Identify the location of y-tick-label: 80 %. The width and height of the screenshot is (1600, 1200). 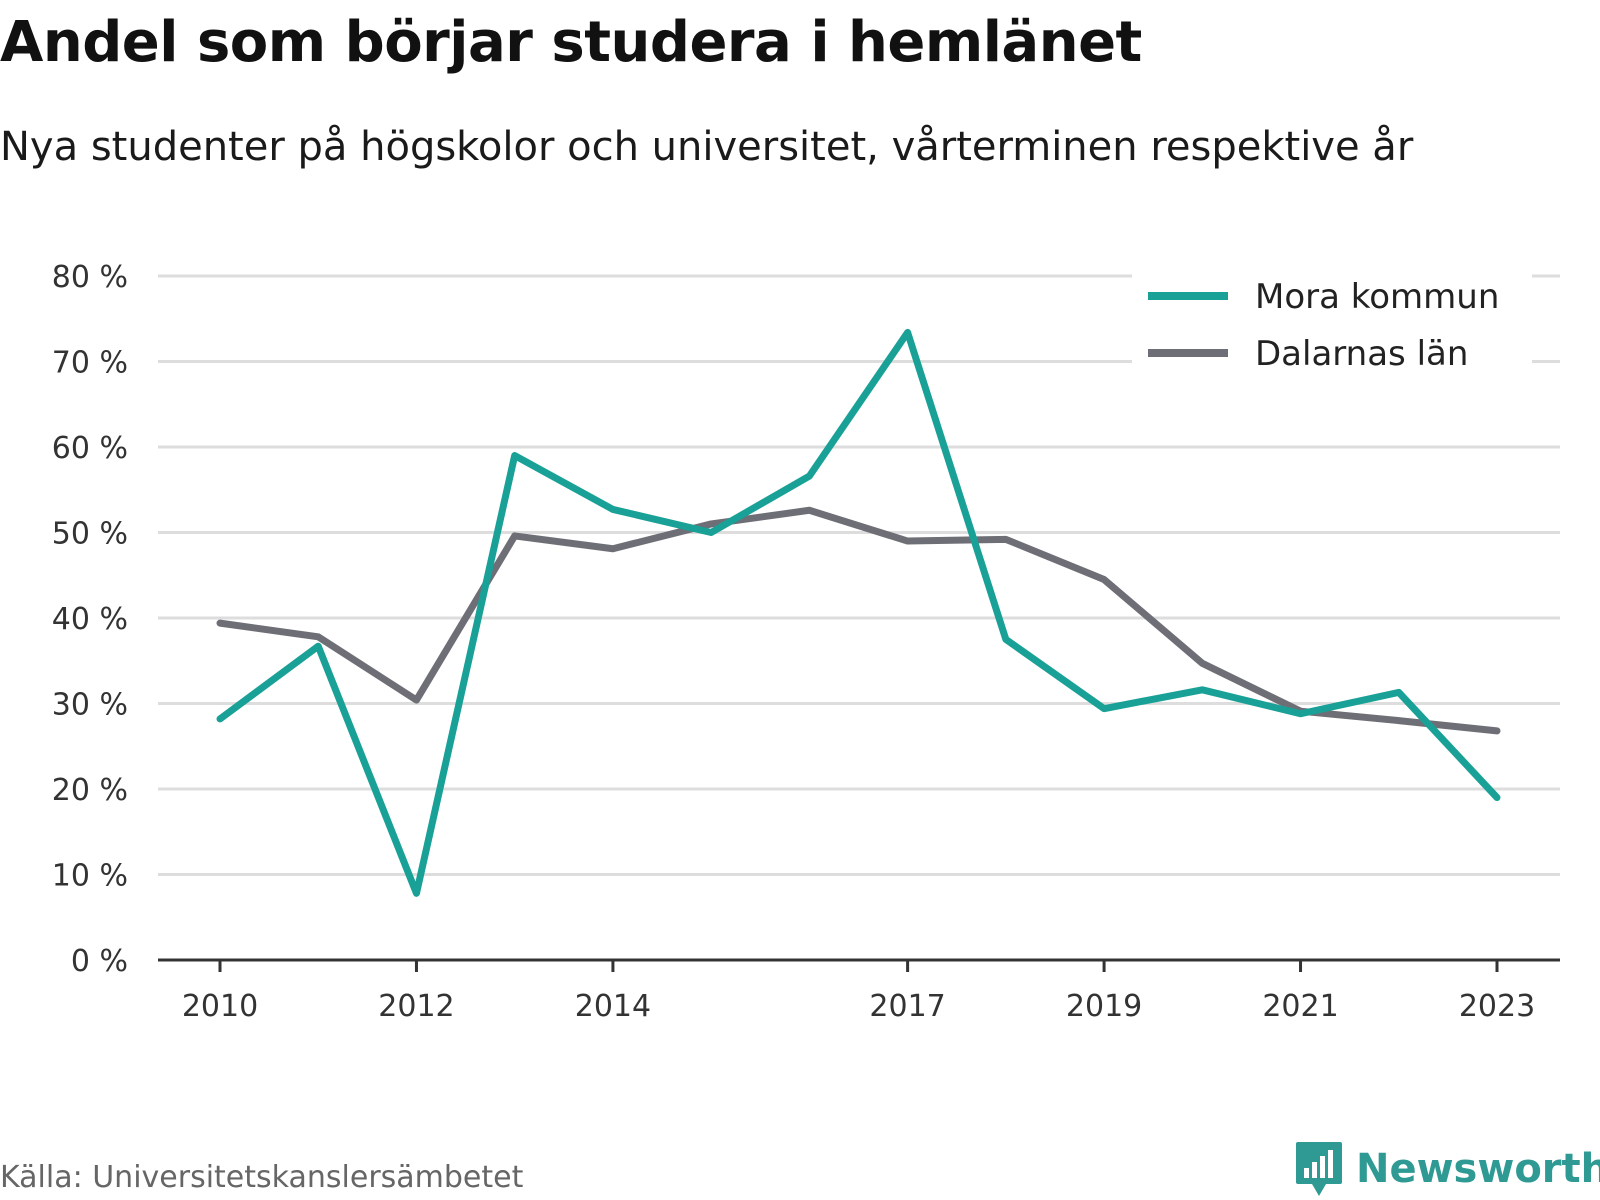
(90, 277).